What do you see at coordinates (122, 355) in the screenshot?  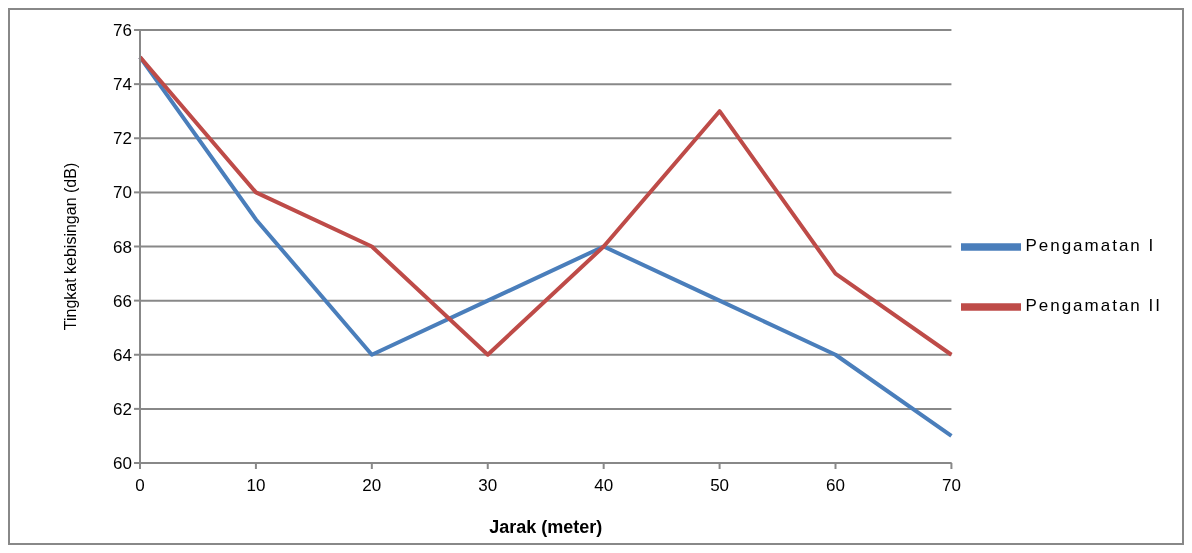 I see `y-tick-label: 64` at bounding box center [122, 355].